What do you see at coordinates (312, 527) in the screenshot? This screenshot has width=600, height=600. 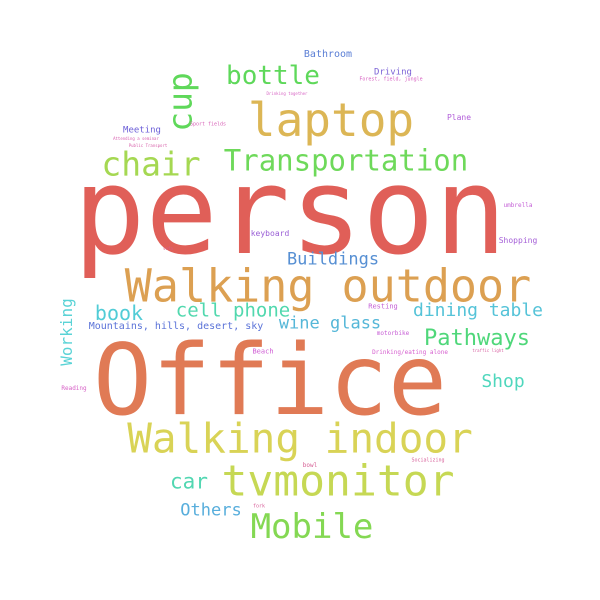 I see `word-mobile: Mobile` at bounding box center [312, 527].